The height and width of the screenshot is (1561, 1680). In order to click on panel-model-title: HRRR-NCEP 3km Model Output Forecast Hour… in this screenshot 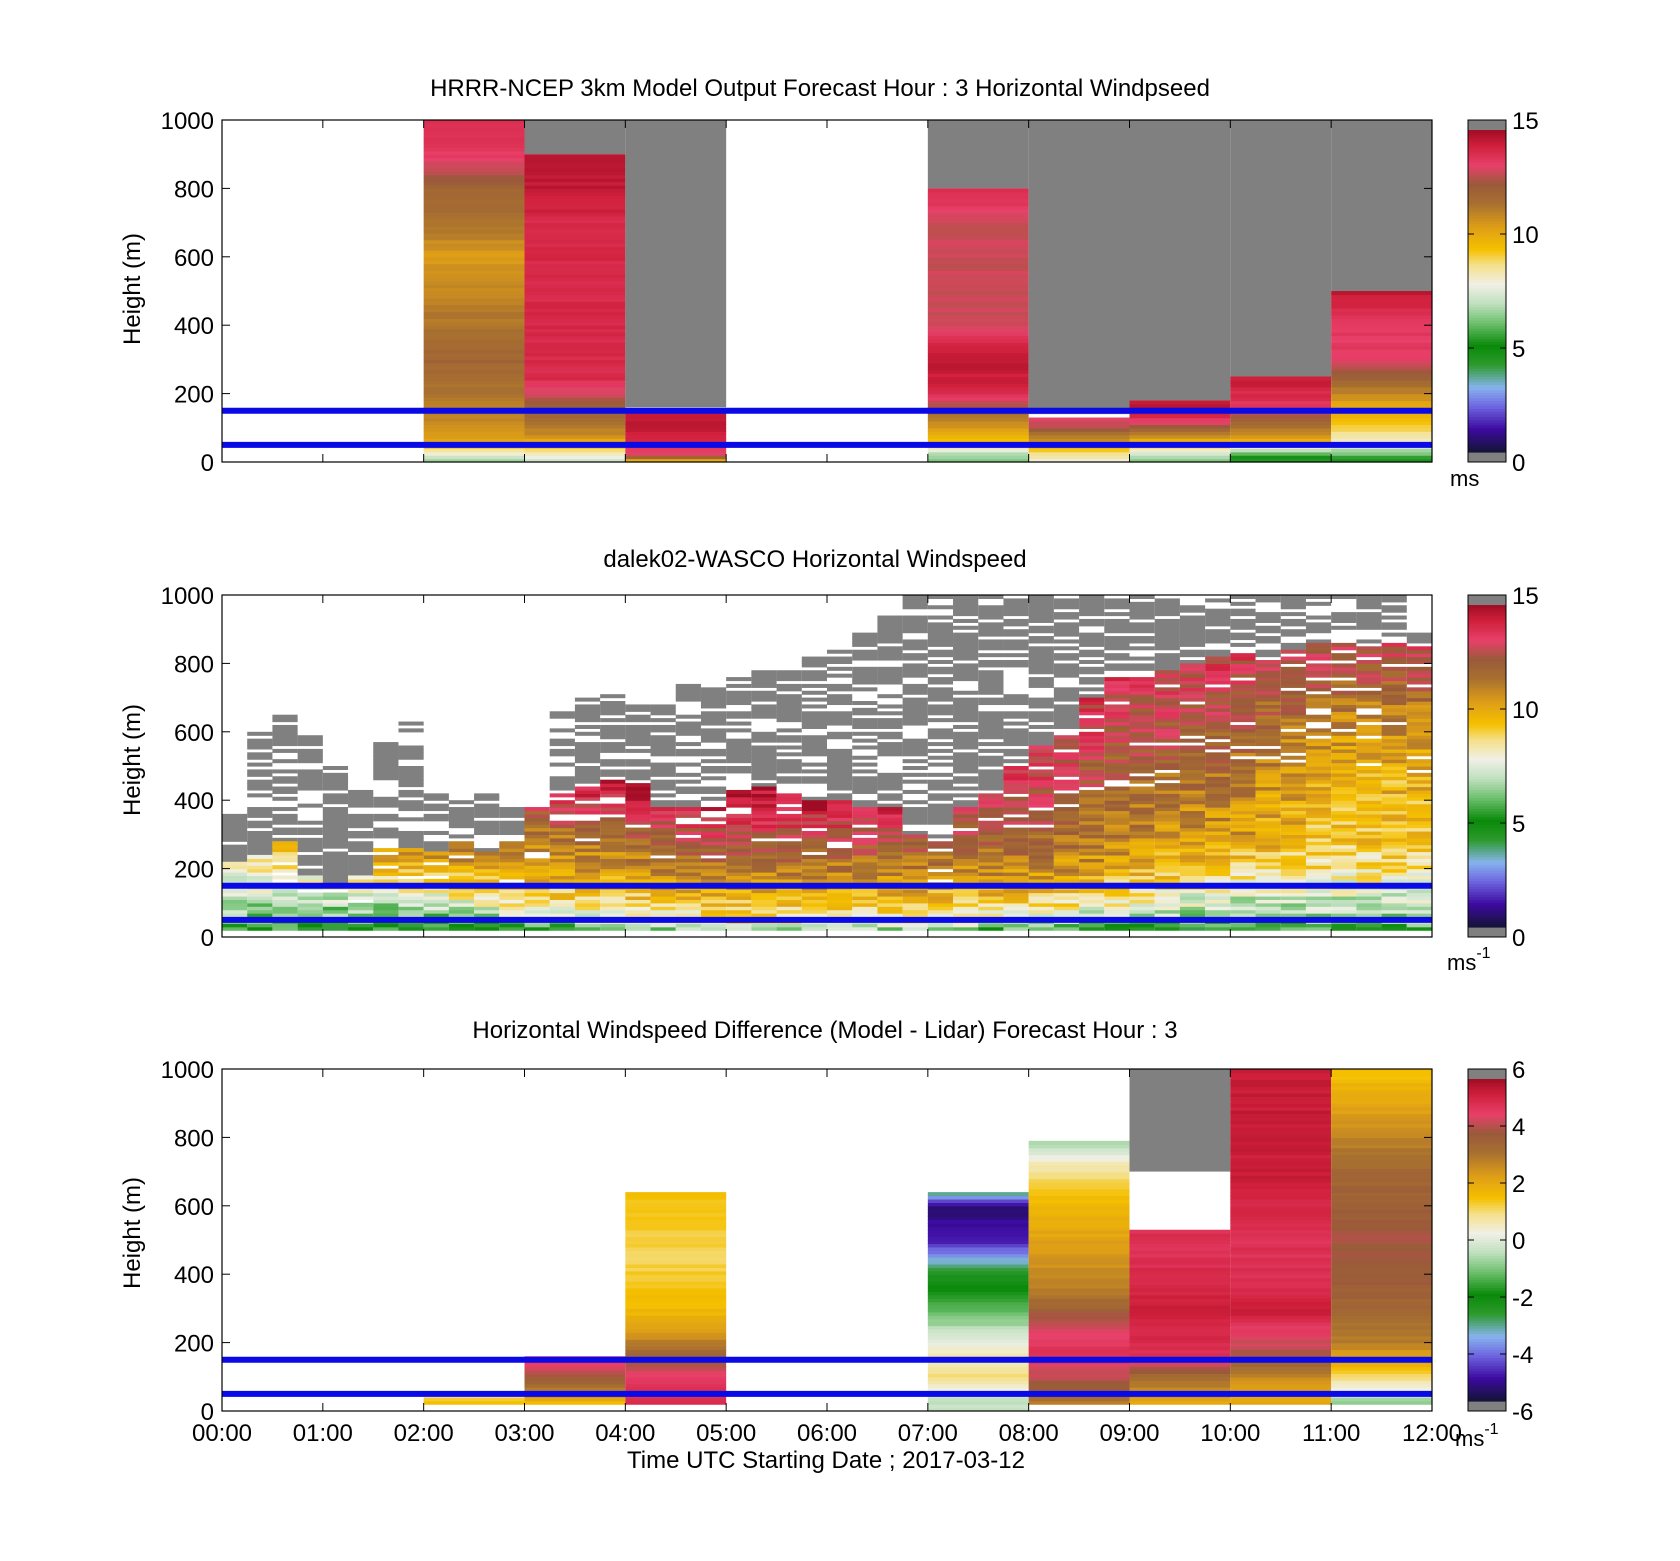, I will do `click(820, 88)`.